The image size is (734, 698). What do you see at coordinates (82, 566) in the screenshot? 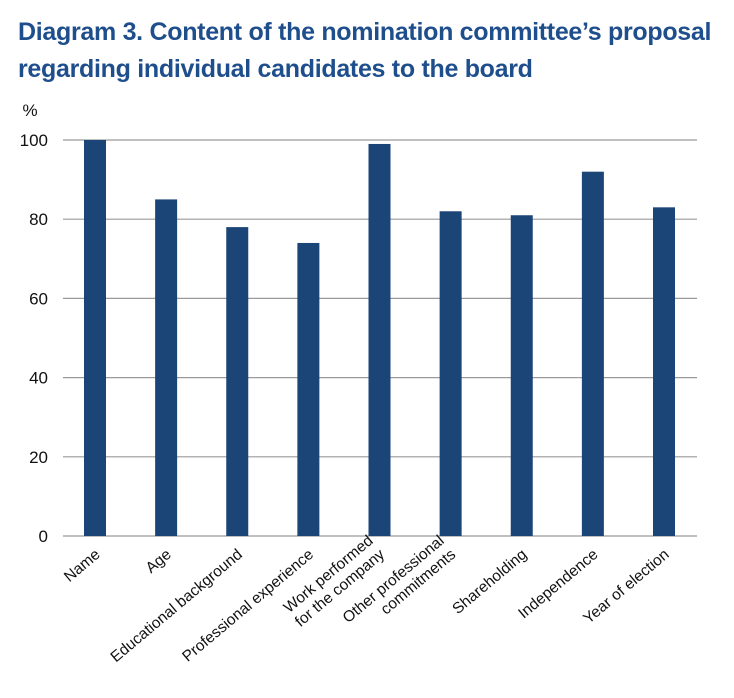
I see `x-tick-label: Name` at bounding box center [82, 566].